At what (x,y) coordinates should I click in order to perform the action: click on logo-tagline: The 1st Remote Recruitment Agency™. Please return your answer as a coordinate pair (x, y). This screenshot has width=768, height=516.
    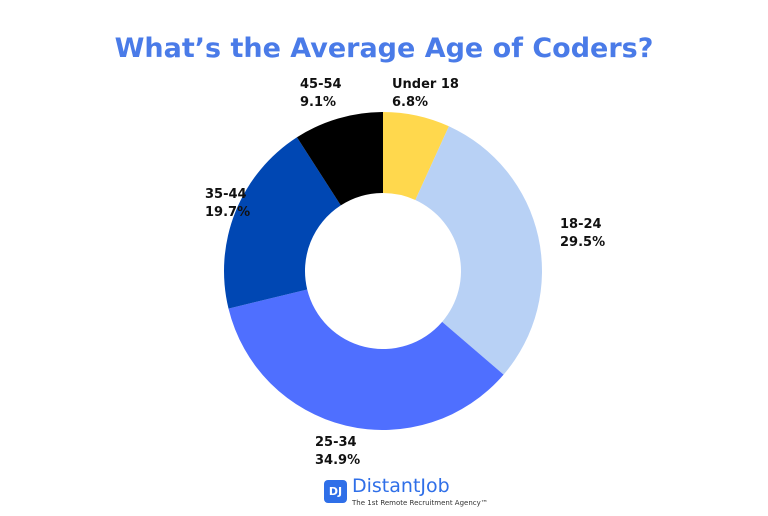
    Looking at the image, I should click on (420, 503).